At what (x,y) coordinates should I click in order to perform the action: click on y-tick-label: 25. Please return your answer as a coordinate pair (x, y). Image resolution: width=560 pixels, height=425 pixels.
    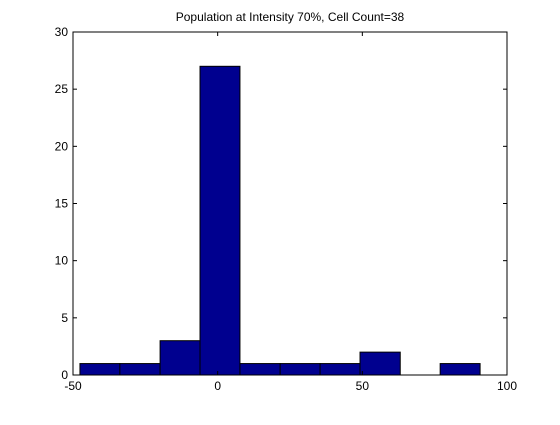
    Looking at the image, I should click on (62, 89).